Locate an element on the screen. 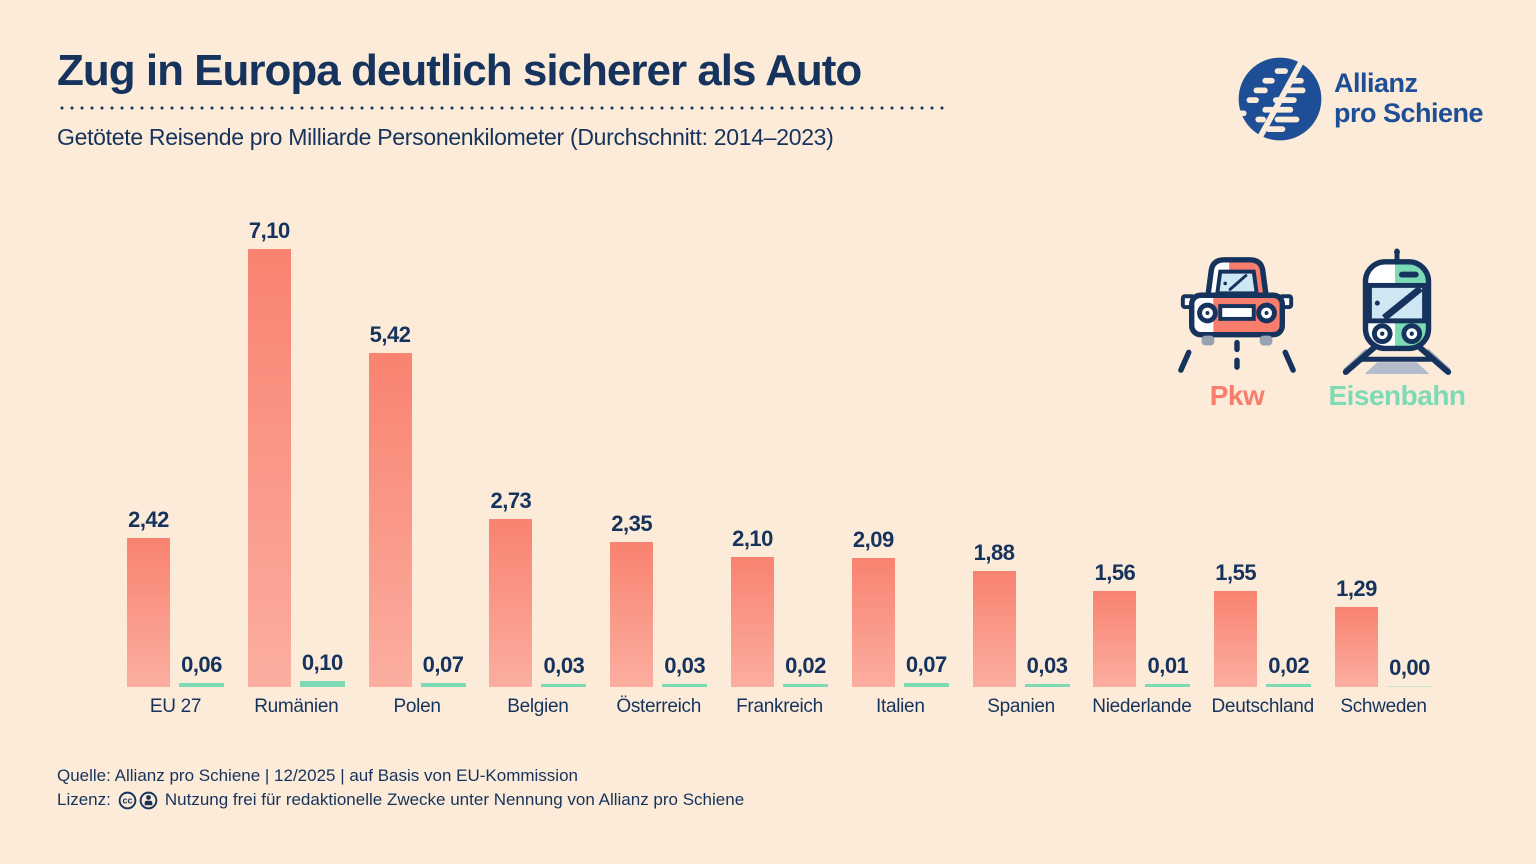  country-label: Belgien is located at coordinates (538, 706).